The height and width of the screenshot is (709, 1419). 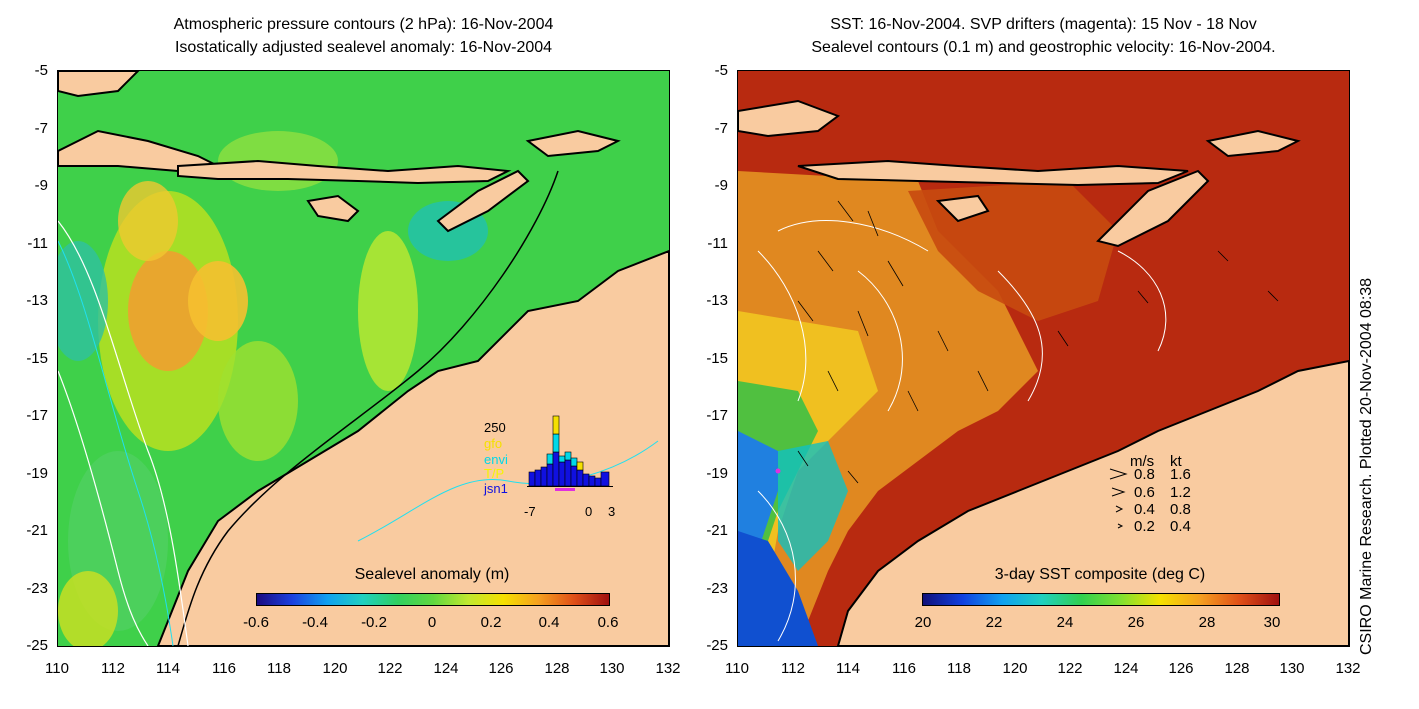 What do you see at coordinates (315, 622) in the screenshot?
I see `left-colorbar-tick: -0.4` at bounding box center [315, 622].